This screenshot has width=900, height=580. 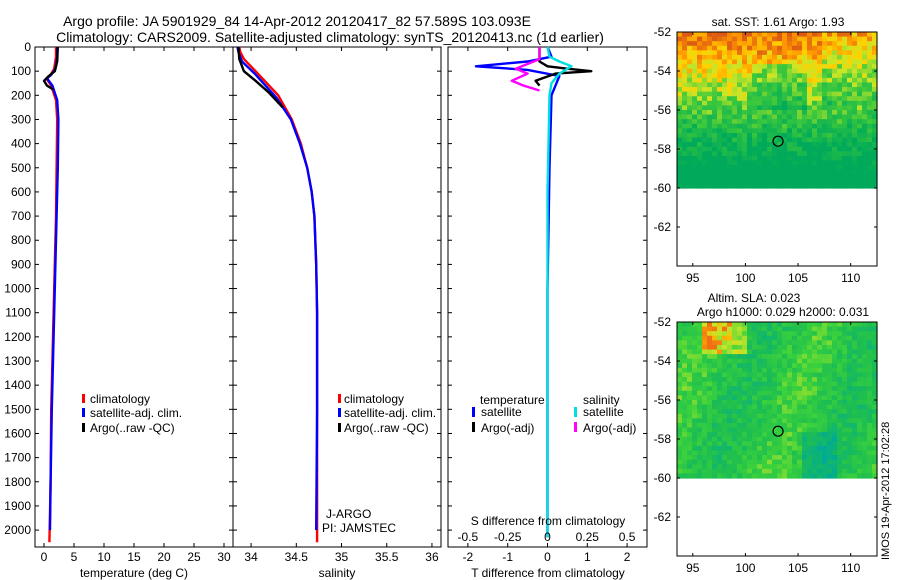 I want to click on legend-swatch-climatology, so click(x=83, y=398).